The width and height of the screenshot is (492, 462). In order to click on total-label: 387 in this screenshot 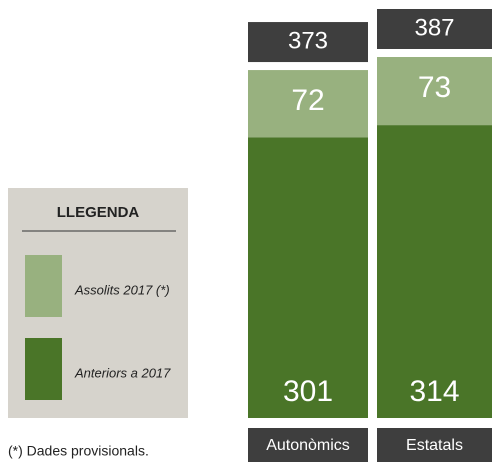, I will do `click(434, 27)`.